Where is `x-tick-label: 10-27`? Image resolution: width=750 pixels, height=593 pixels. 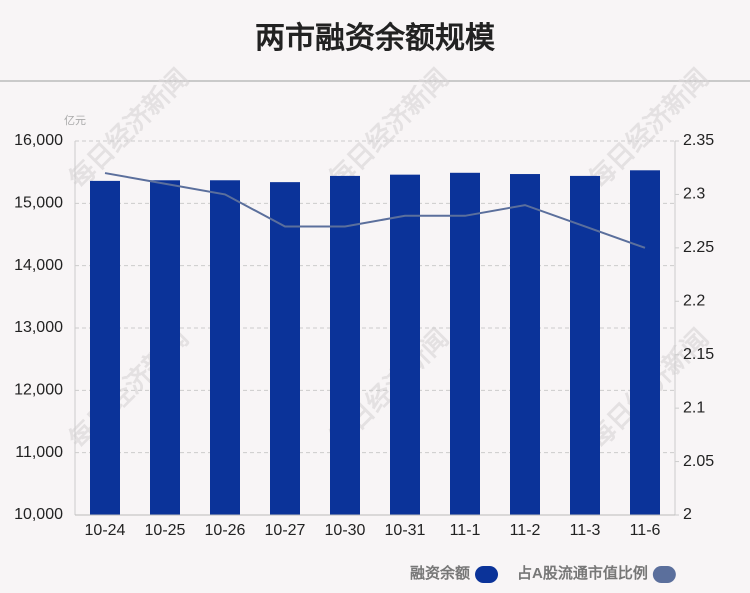 x-tick-label: 10-27 is located at coordinates (285, 530).